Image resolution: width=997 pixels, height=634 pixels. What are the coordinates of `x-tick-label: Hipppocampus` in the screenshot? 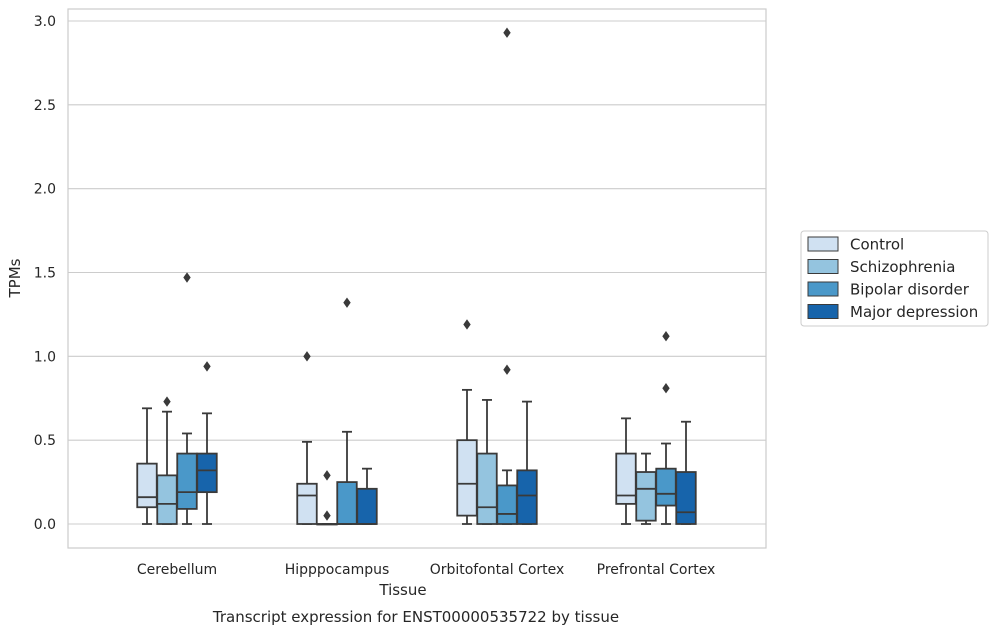 It's located at (337, 570).